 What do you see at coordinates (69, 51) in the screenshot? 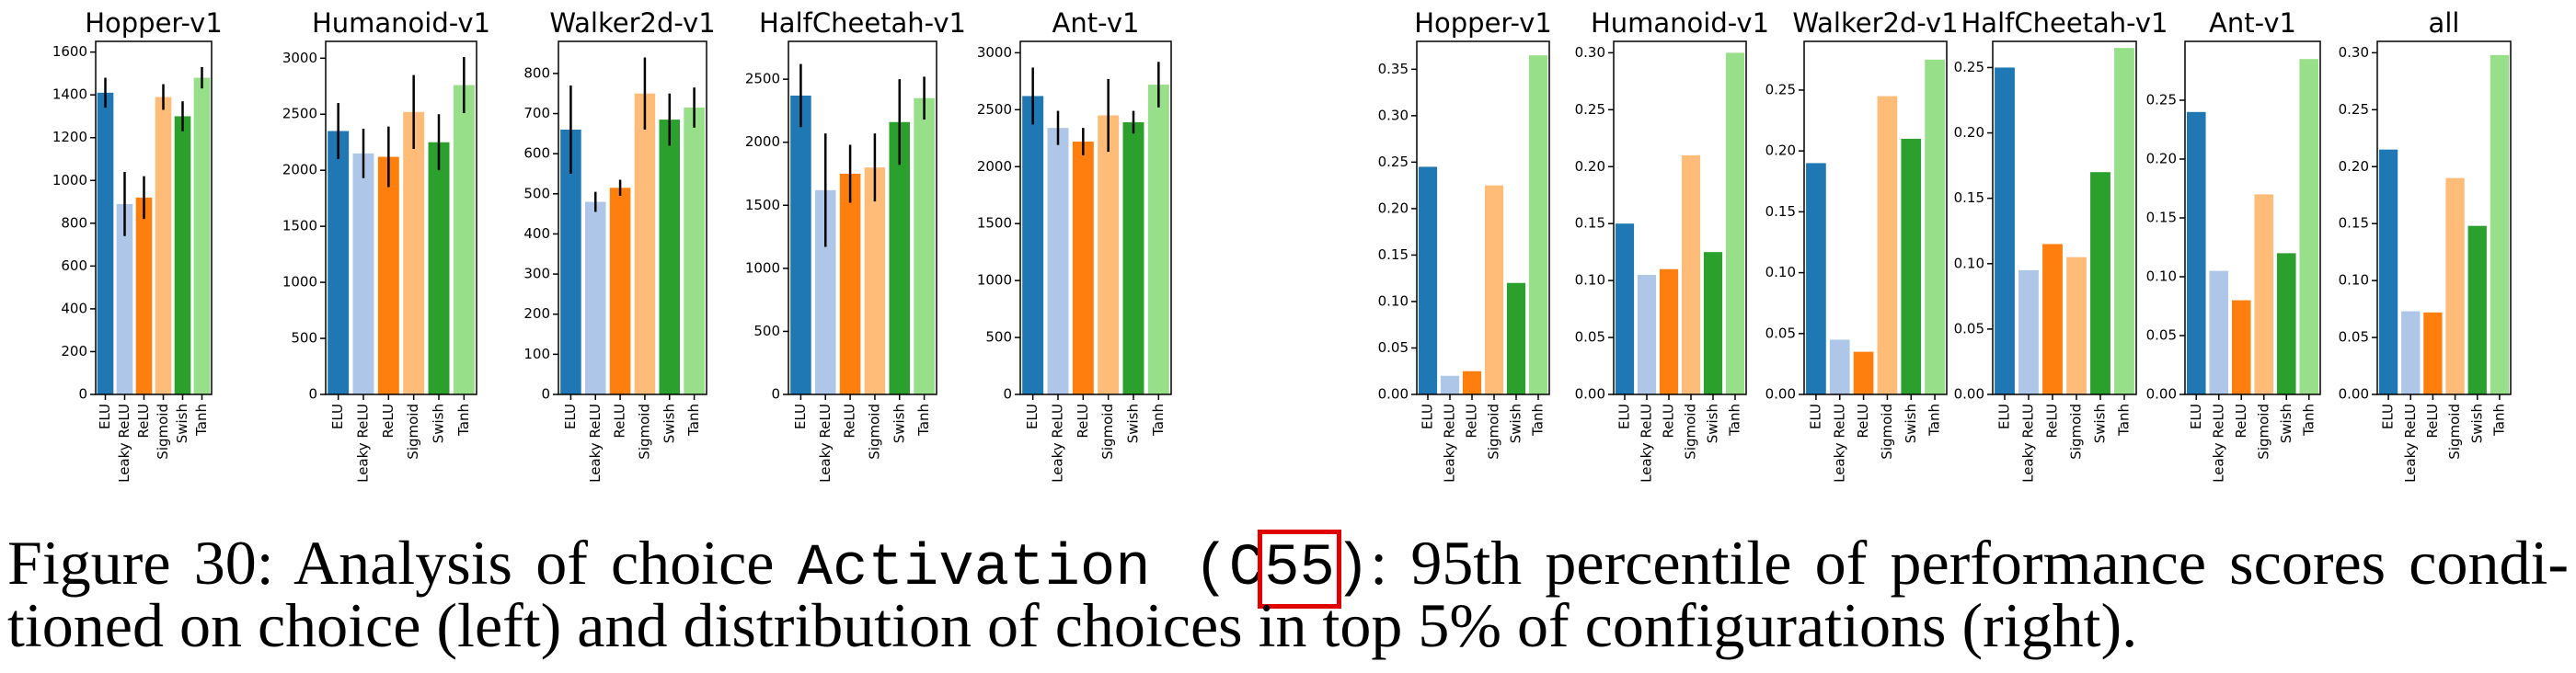
I see `y-tick-label: 1600` at bounding box center [69, 51].